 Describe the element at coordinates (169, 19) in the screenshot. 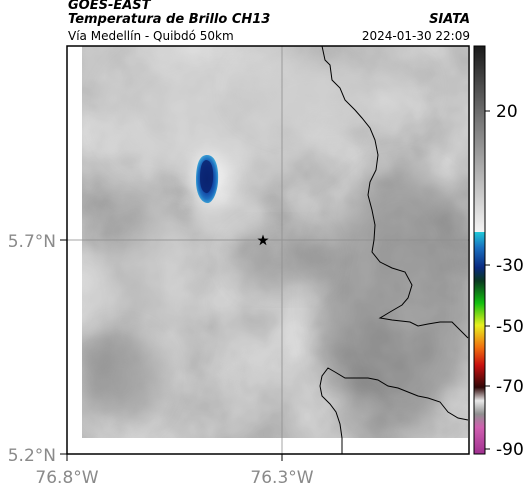

I see `product-title: Temperatura de Brillo CH13` at that location.